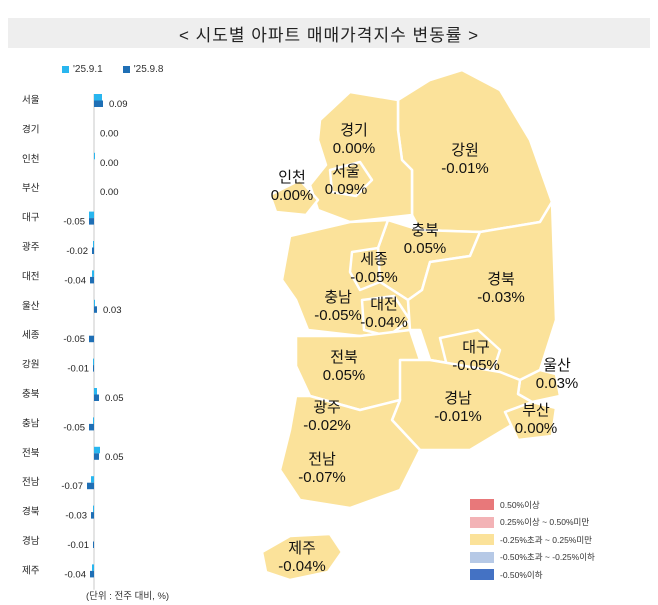  Describe the element at coordinates (536, 410) in the screenshot. I see `region-name: 부산` at that location.